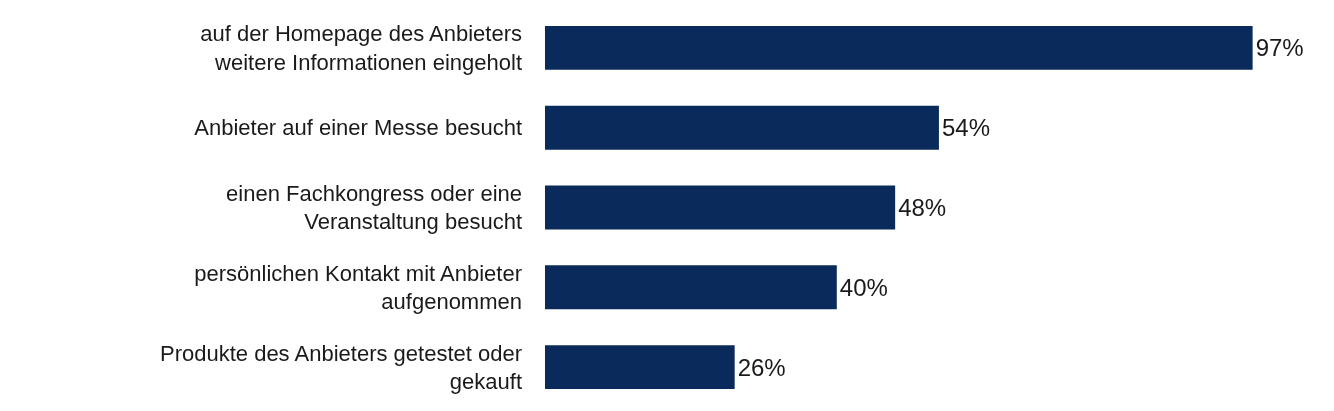 This screenshot has width=1334, height=411. Describe the element at coordinates (361, 48) in the screenshot. I see `y-tick-label: auf der Homepage des Anbieters weitere Informationen eingeholt` at that location.